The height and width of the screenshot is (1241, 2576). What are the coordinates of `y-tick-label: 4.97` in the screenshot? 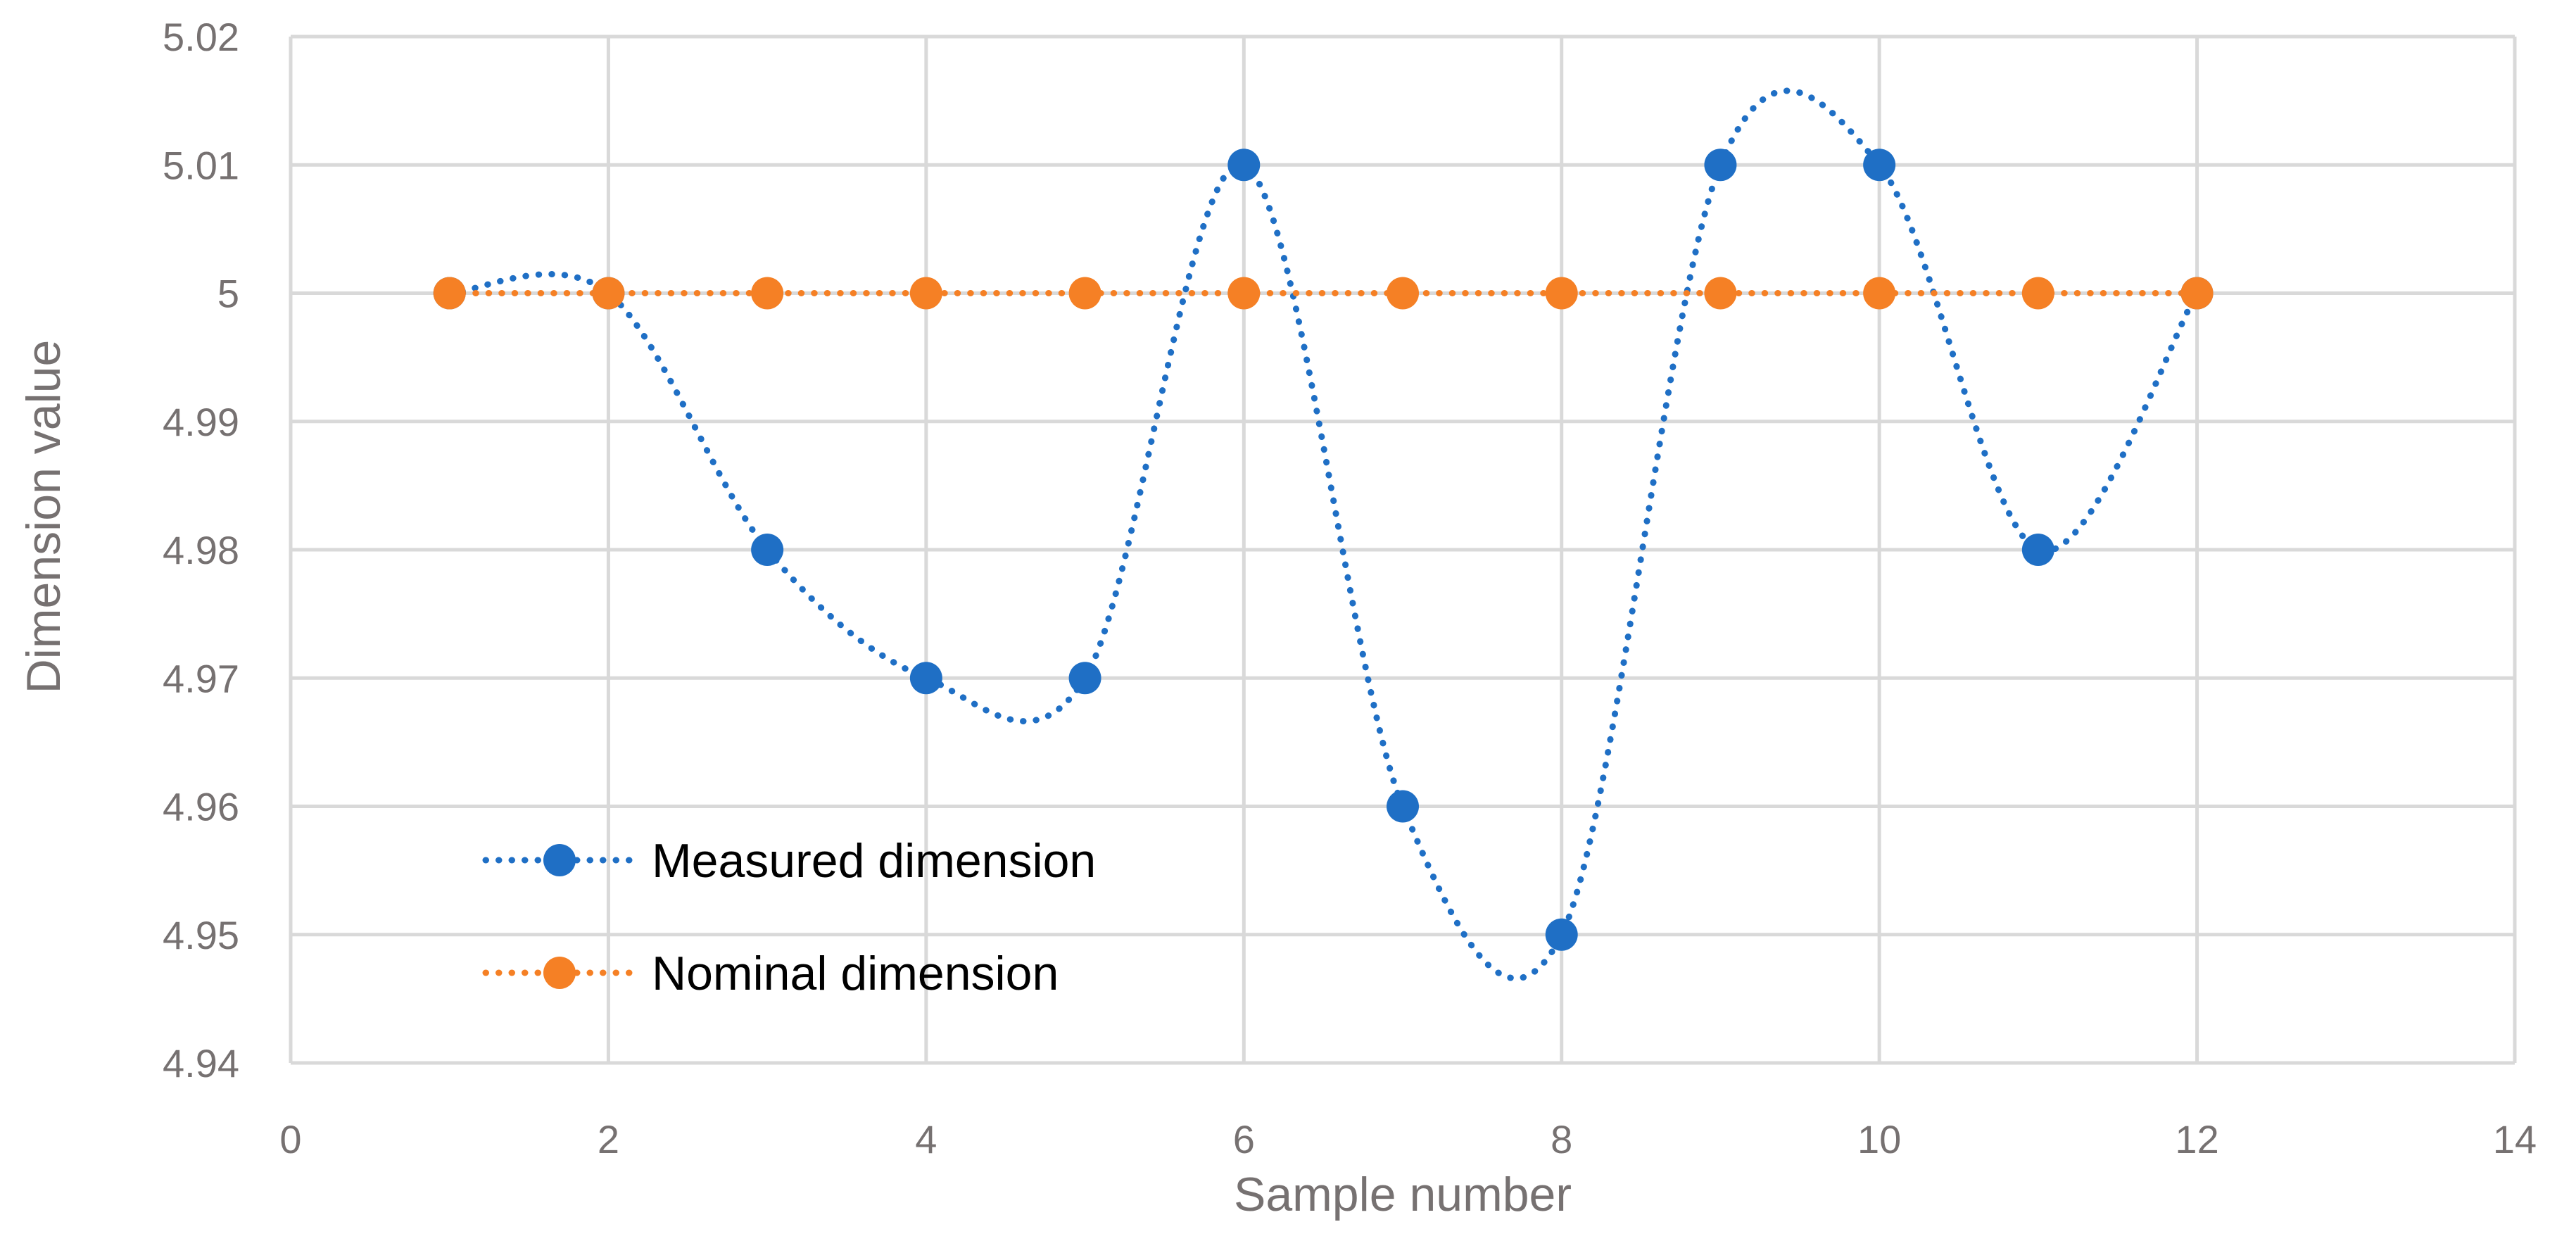 It's located at (201, 678).